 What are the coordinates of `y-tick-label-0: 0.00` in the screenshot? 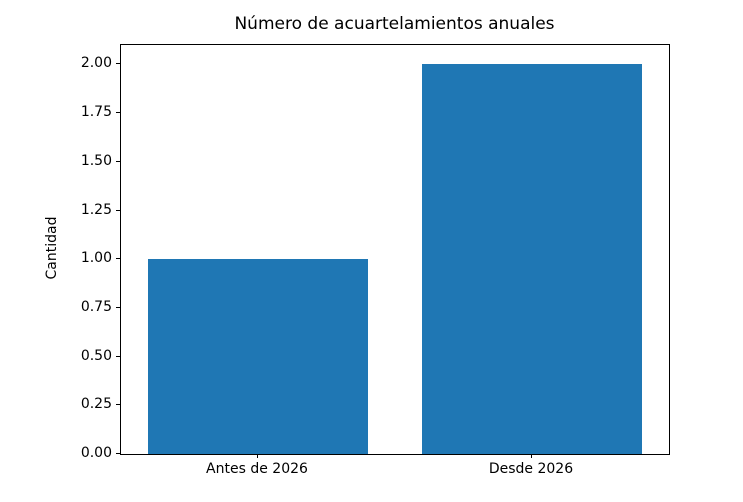 It's located at (96, 453).